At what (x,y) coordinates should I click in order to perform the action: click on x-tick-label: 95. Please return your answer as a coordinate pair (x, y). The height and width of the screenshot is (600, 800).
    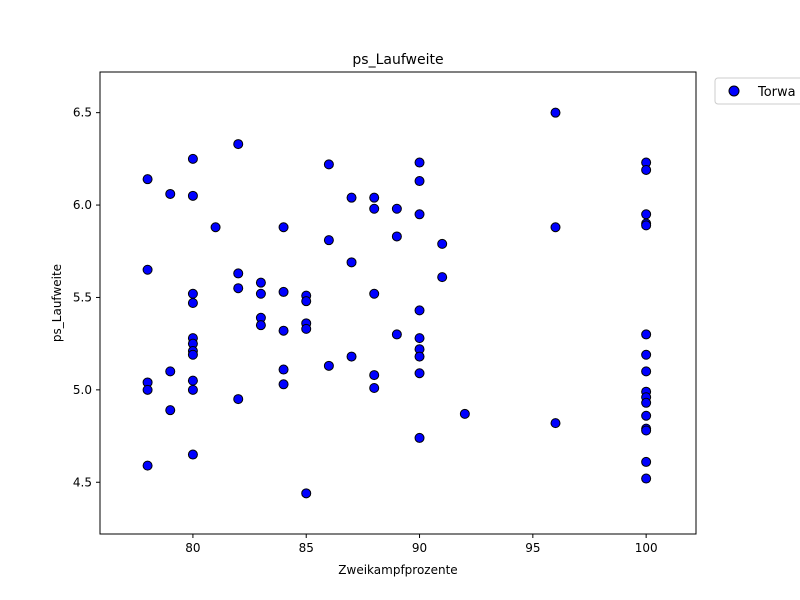
    Looking at the image, I should click on (532, 548).